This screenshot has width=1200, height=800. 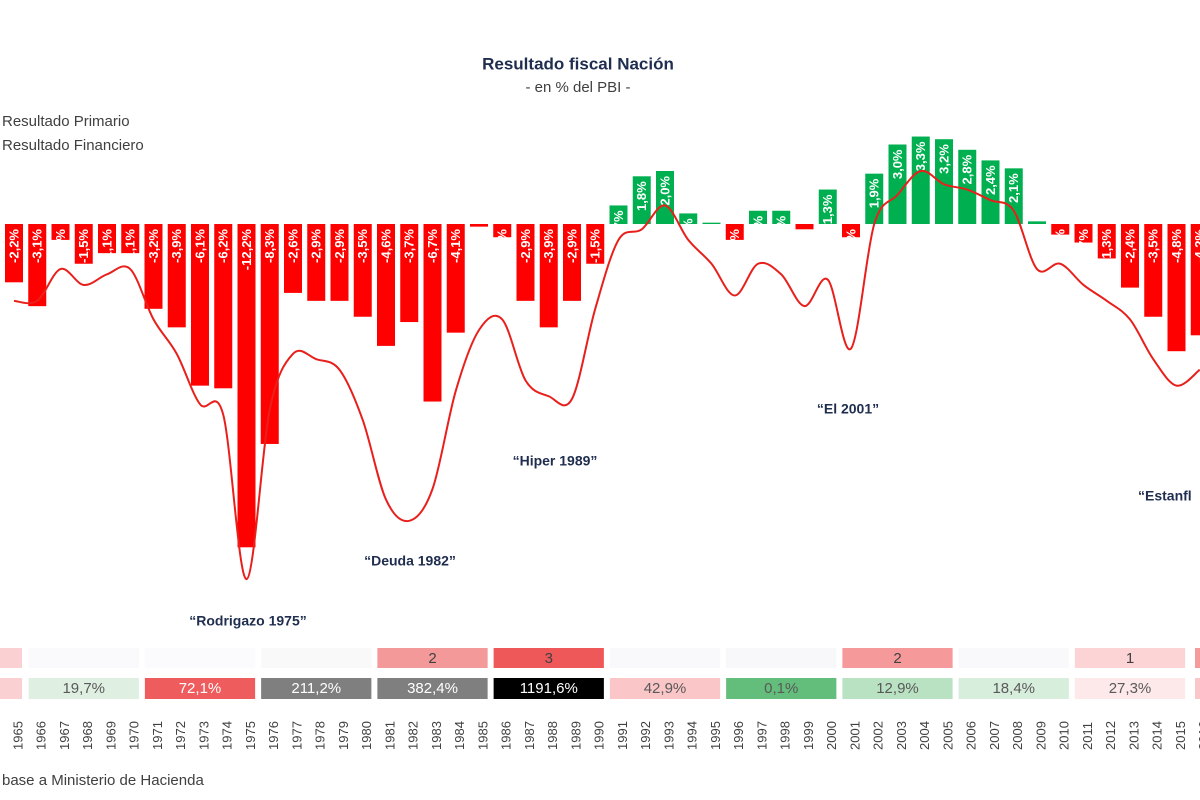 What do you see at coordinates (106, 246) in the screenshot?
I see `bar-value-label: -1,1%` at bounding box center [106, 246].